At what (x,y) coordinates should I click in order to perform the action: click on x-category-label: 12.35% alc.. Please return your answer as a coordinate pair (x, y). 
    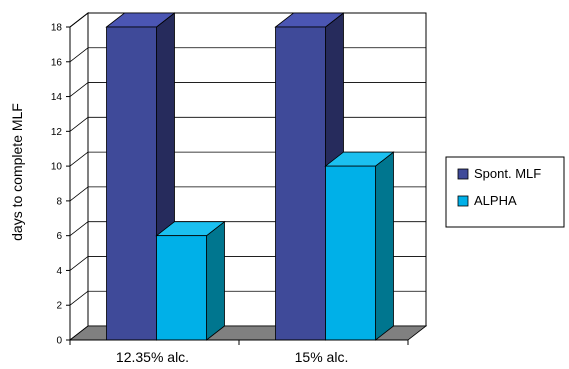
    Looking at the image, I should click on (152, 357).